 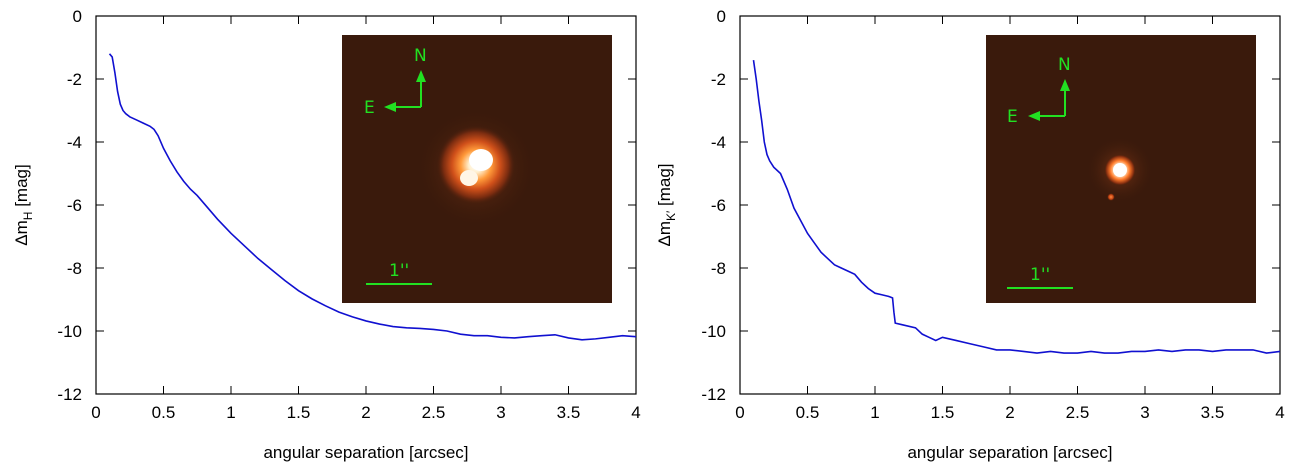 I want to click on k-band-x-tick-label: 0, so click(x=739, y=412).